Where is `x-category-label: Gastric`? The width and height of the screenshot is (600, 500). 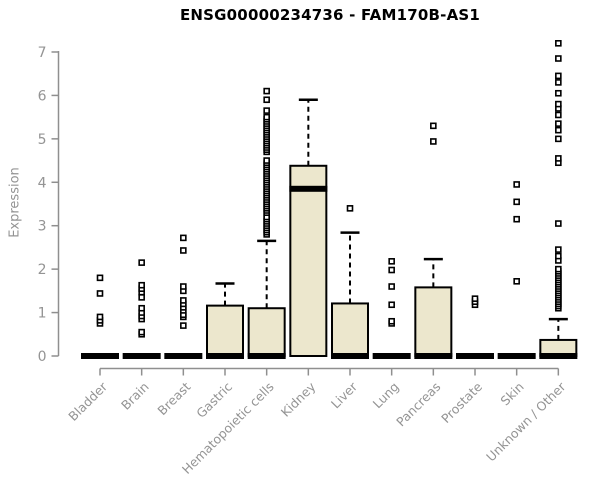 x-category-label: Gastric is located at coordinates (214, 400).